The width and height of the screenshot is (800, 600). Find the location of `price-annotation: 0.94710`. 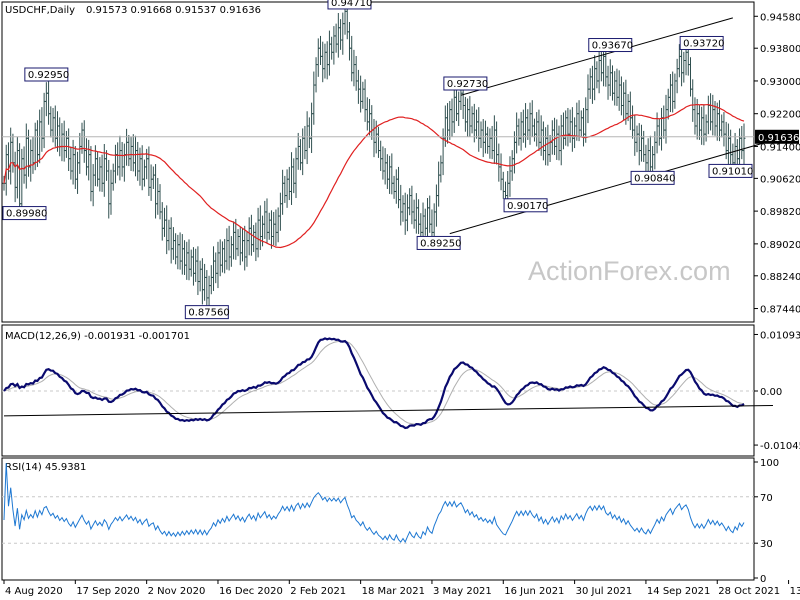

price-annotation: 0.94710 is located at coordinates (349, 5).